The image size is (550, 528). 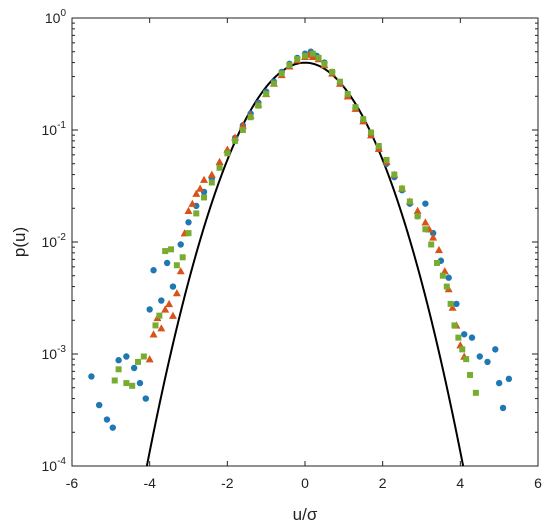 What do you see at coordinates (227, 483) in the screenshot?
I see `x-tick-label: -2` at bounding box center [227, 483].